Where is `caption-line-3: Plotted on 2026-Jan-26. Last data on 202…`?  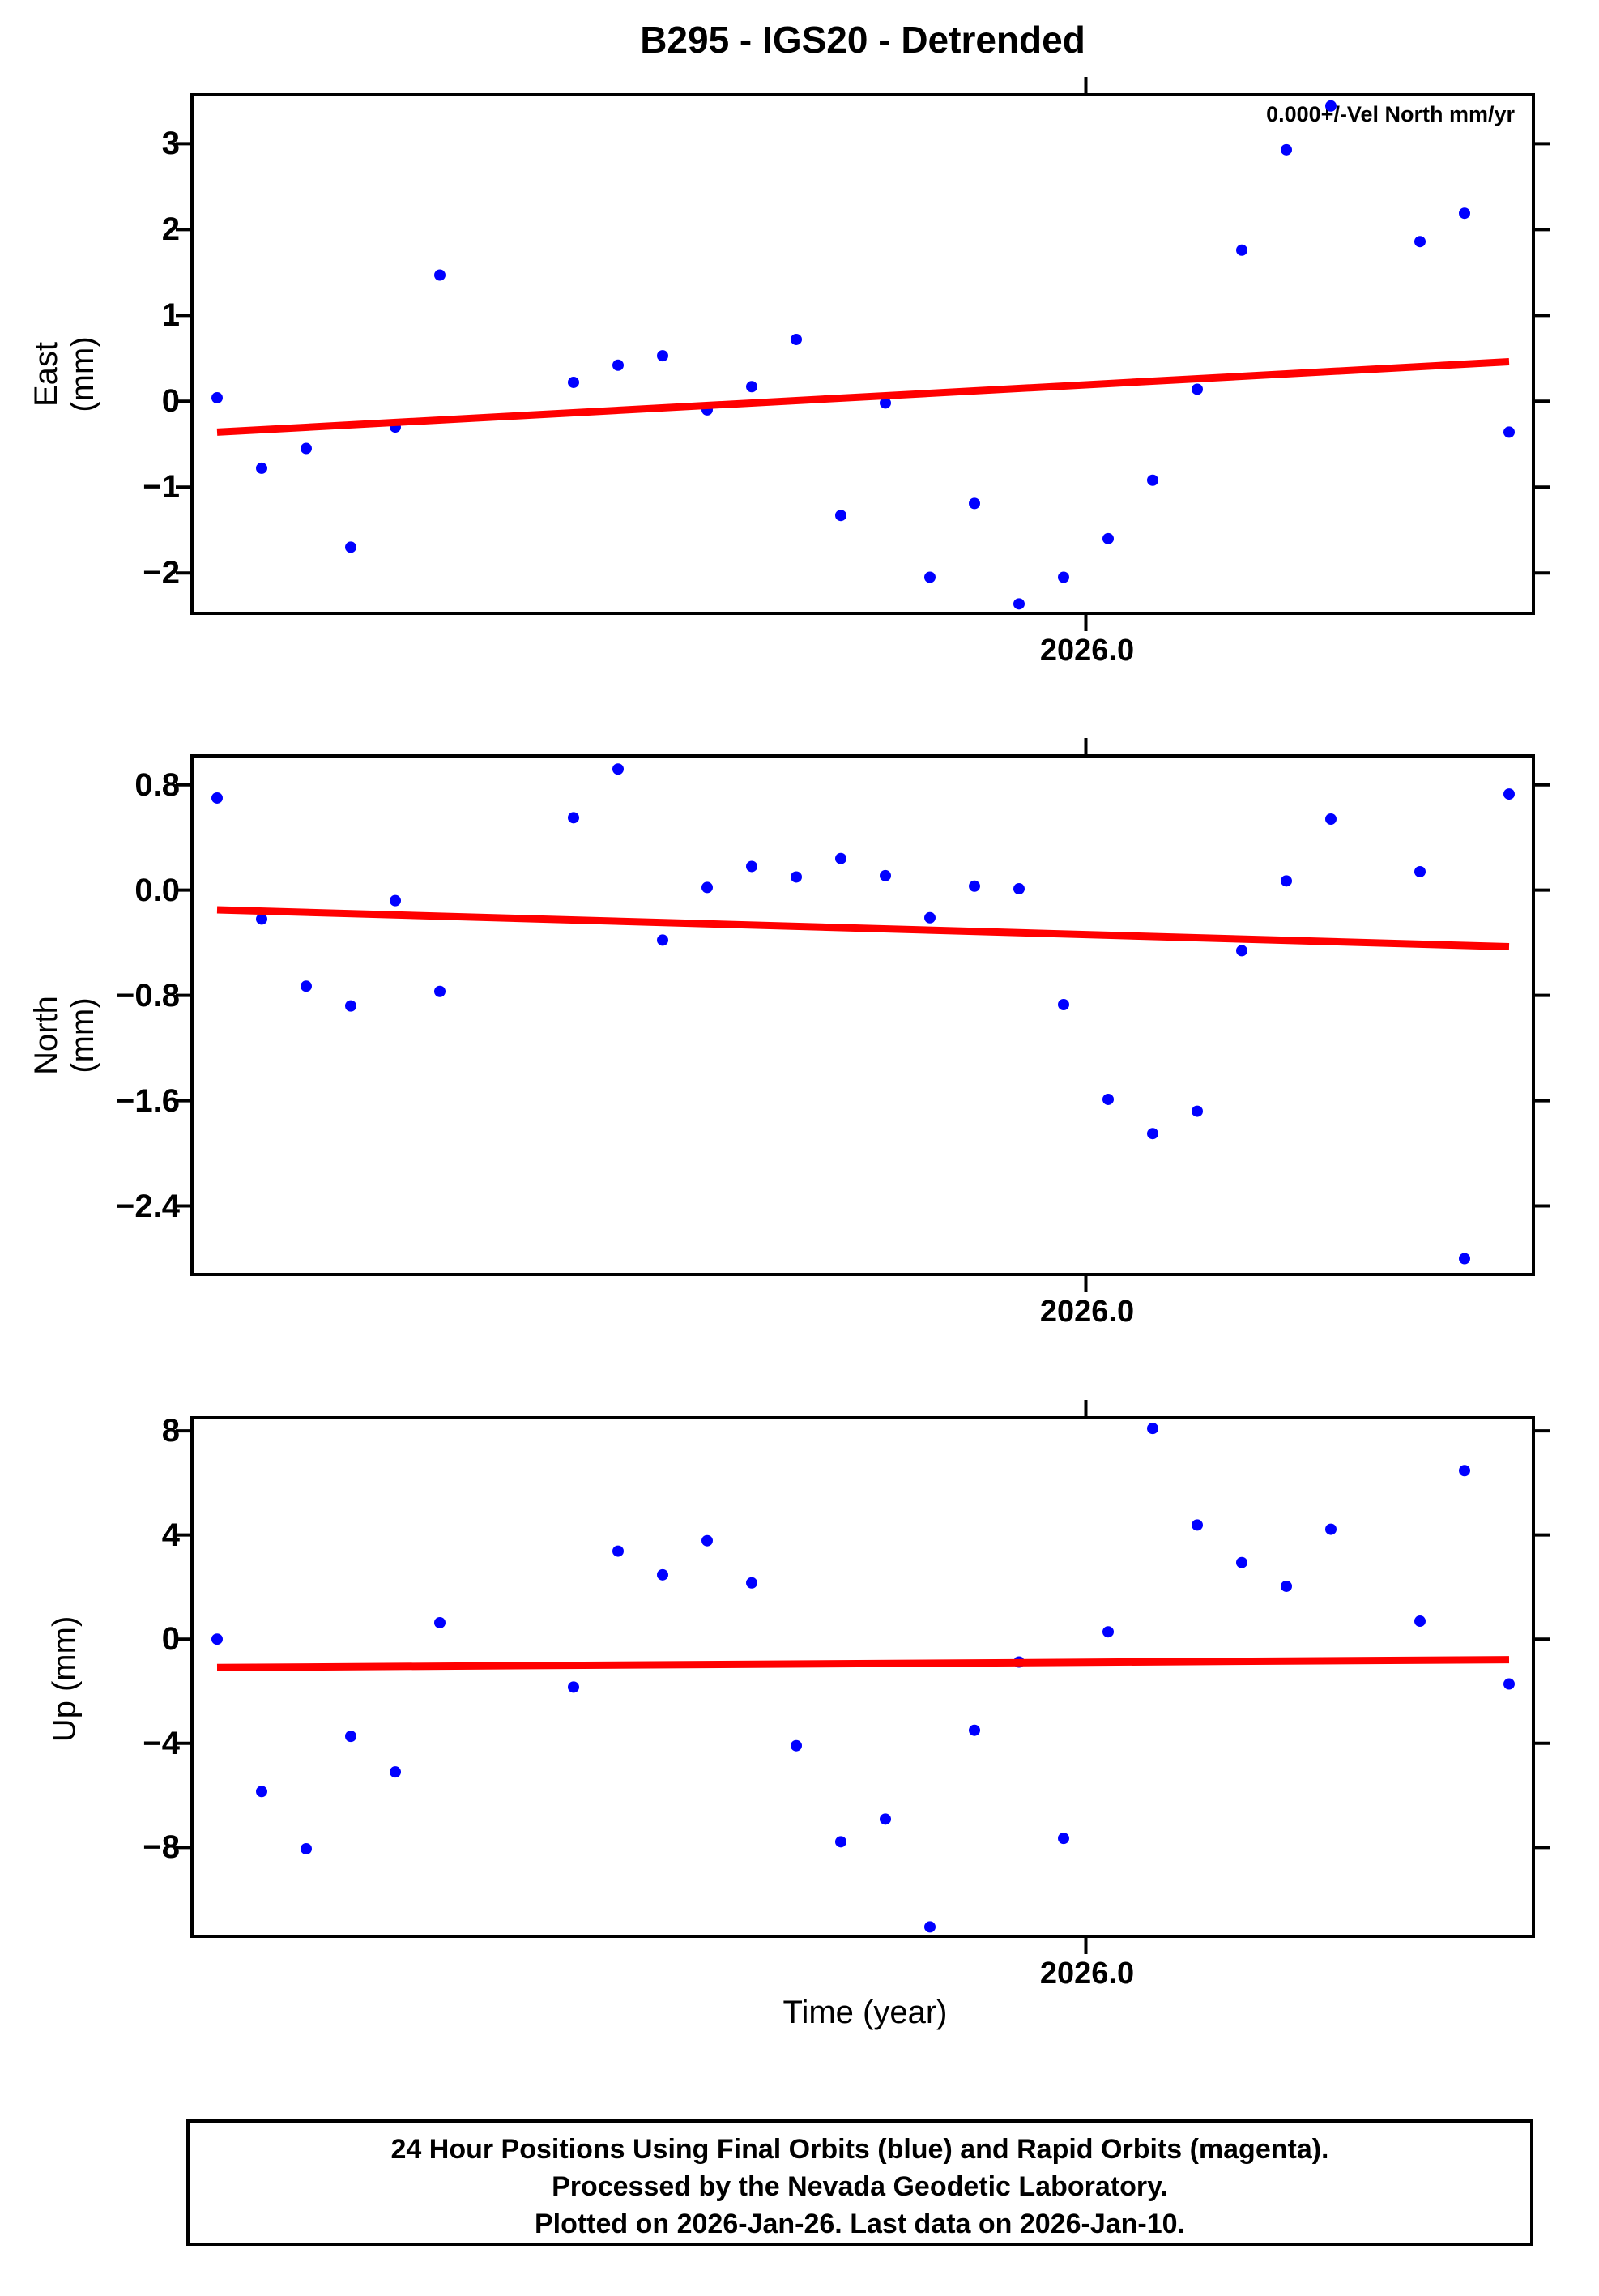
caption-line-3: Plotted on 2026-Jan-26. Last data on 202… is located at coordinates (860, 2224).